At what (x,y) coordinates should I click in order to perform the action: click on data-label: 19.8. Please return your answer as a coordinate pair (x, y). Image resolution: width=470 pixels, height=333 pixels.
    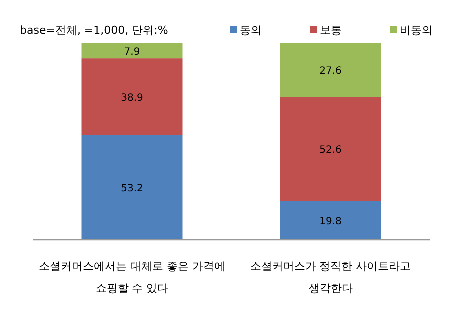
    Looking at the image, I should click on (331, 222).